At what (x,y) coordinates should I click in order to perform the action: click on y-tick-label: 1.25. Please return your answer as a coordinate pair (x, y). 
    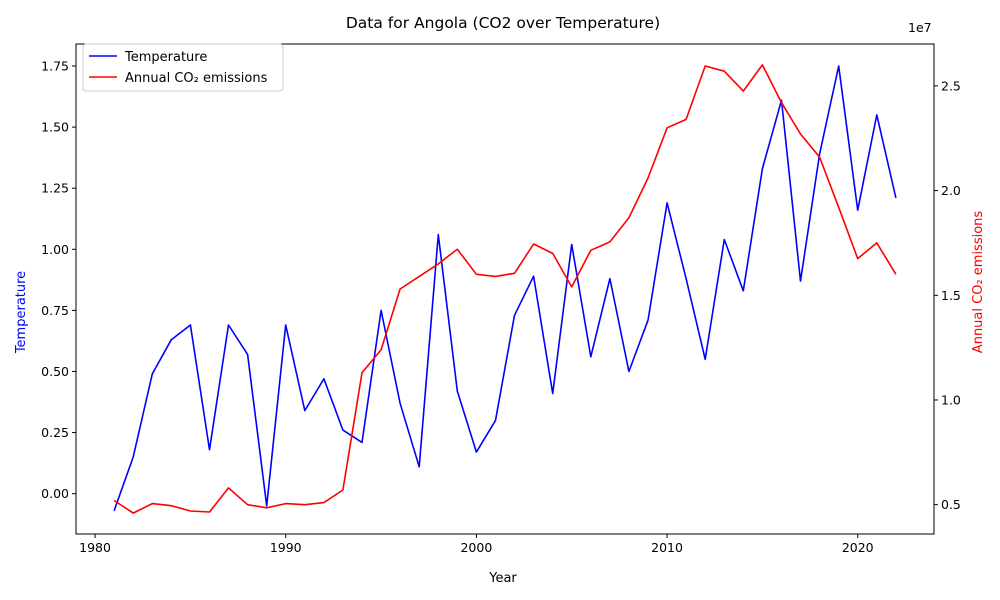
    Looking at the image, I should click on (55, 188).